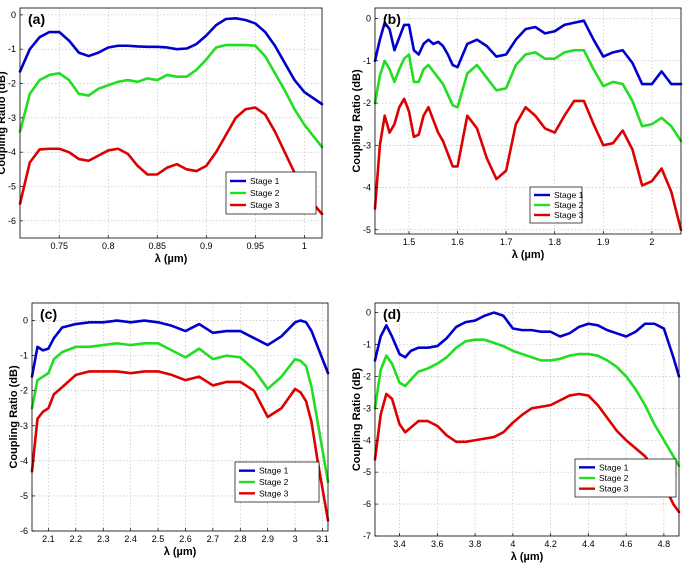 This screenshot has width=685, height=568. What do you see at coordinates (506, 242) in the screenshot?
I see `x-tick-label: 1.7` at bounding box center [506, 242].